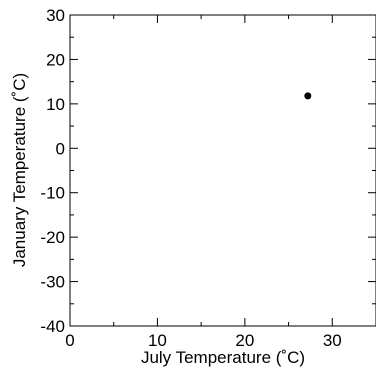 The image size is (376, 375). Describe the element at coordinates (55, 15) in the screenshot. I see `y-tick-label: 30` at that location.